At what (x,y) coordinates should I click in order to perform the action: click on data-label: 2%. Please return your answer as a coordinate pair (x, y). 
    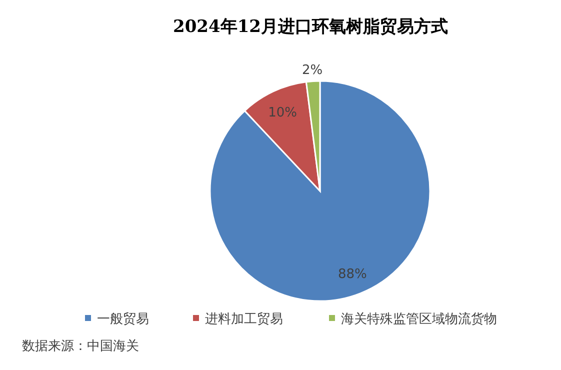
    Looking at the image, I should click on (312, 70).